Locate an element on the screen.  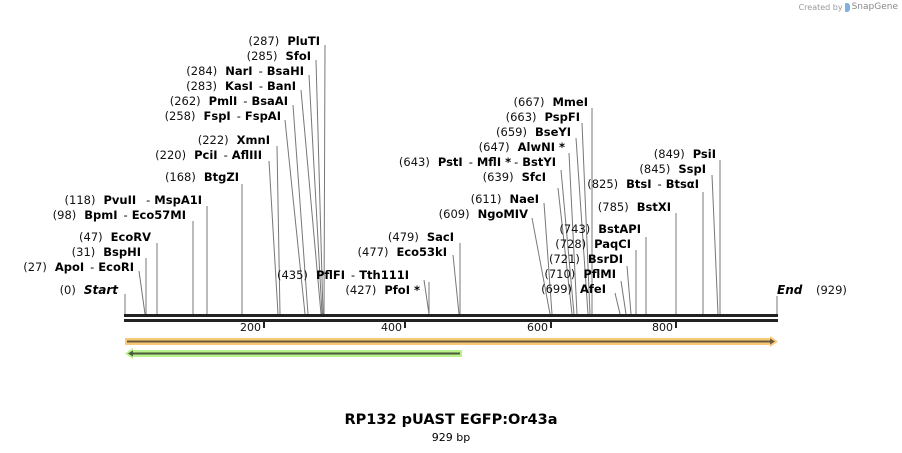
site-label: (647) AlwNI * is located at coordinates (522, 147).